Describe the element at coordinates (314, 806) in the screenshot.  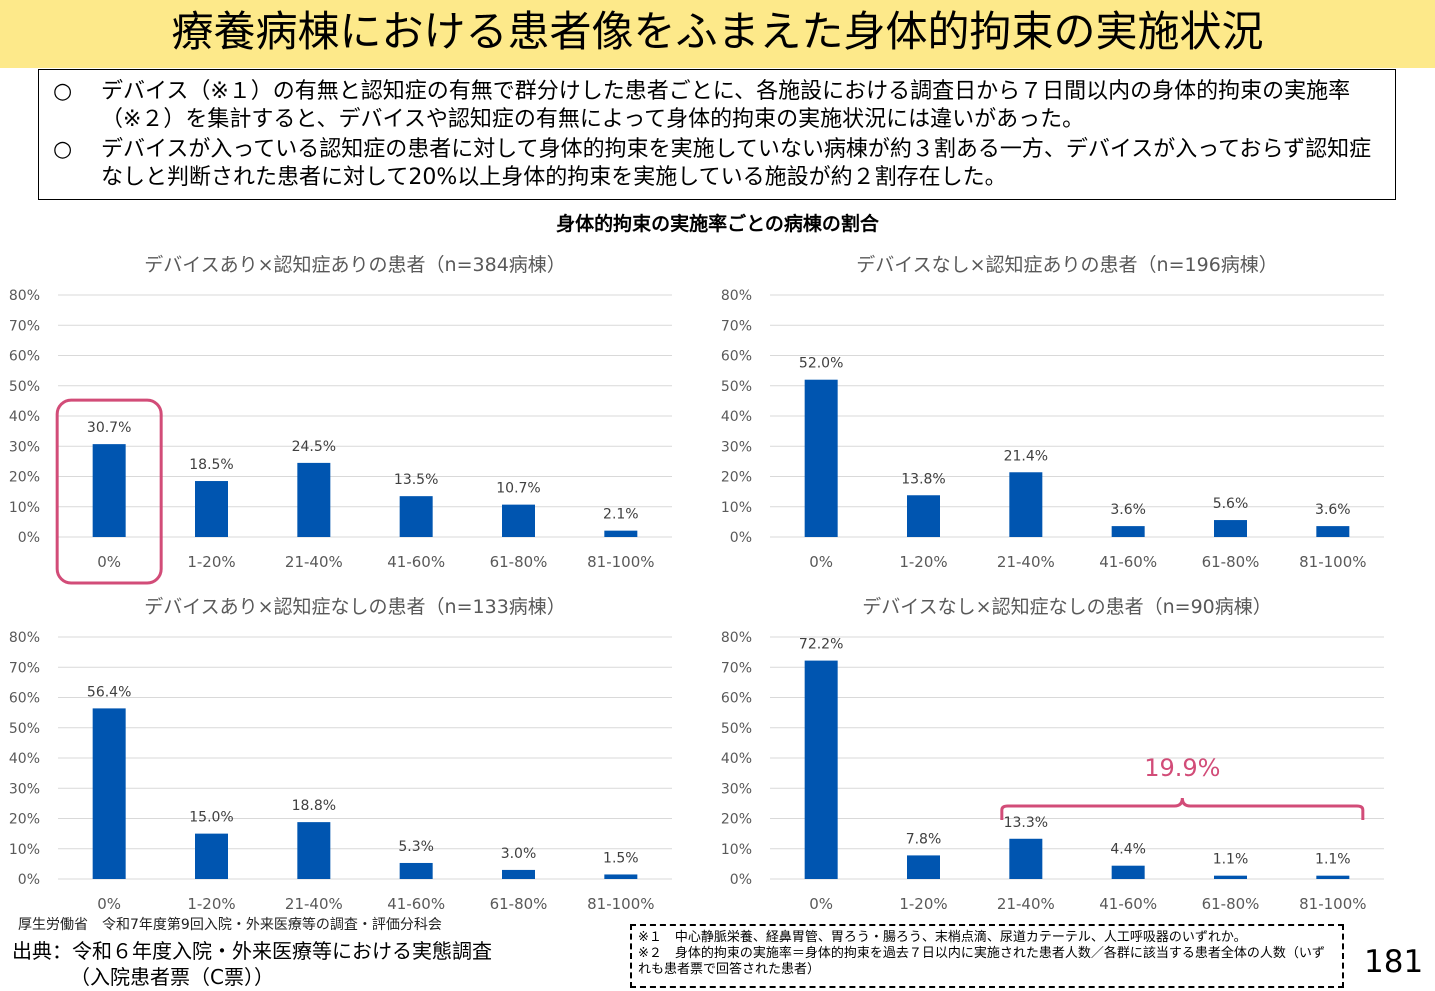
I see `data-label: 18.8%` at that location.